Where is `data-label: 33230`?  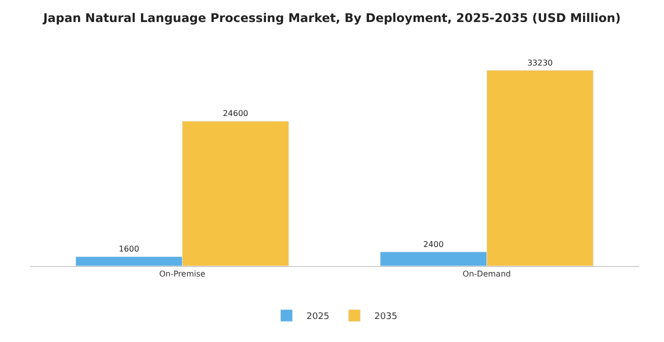
data-label: 33230 is located at coordinates (540, 63).